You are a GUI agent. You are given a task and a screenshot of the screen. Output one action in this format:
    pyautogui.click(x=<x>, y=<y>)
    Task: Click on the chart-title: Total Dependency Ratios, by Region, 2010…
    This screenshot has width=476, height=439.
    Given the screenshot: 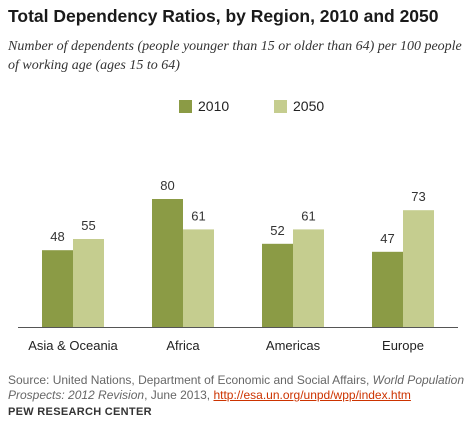 What is the action you would take?
    pyautogui.click(x=223, y=16)
    